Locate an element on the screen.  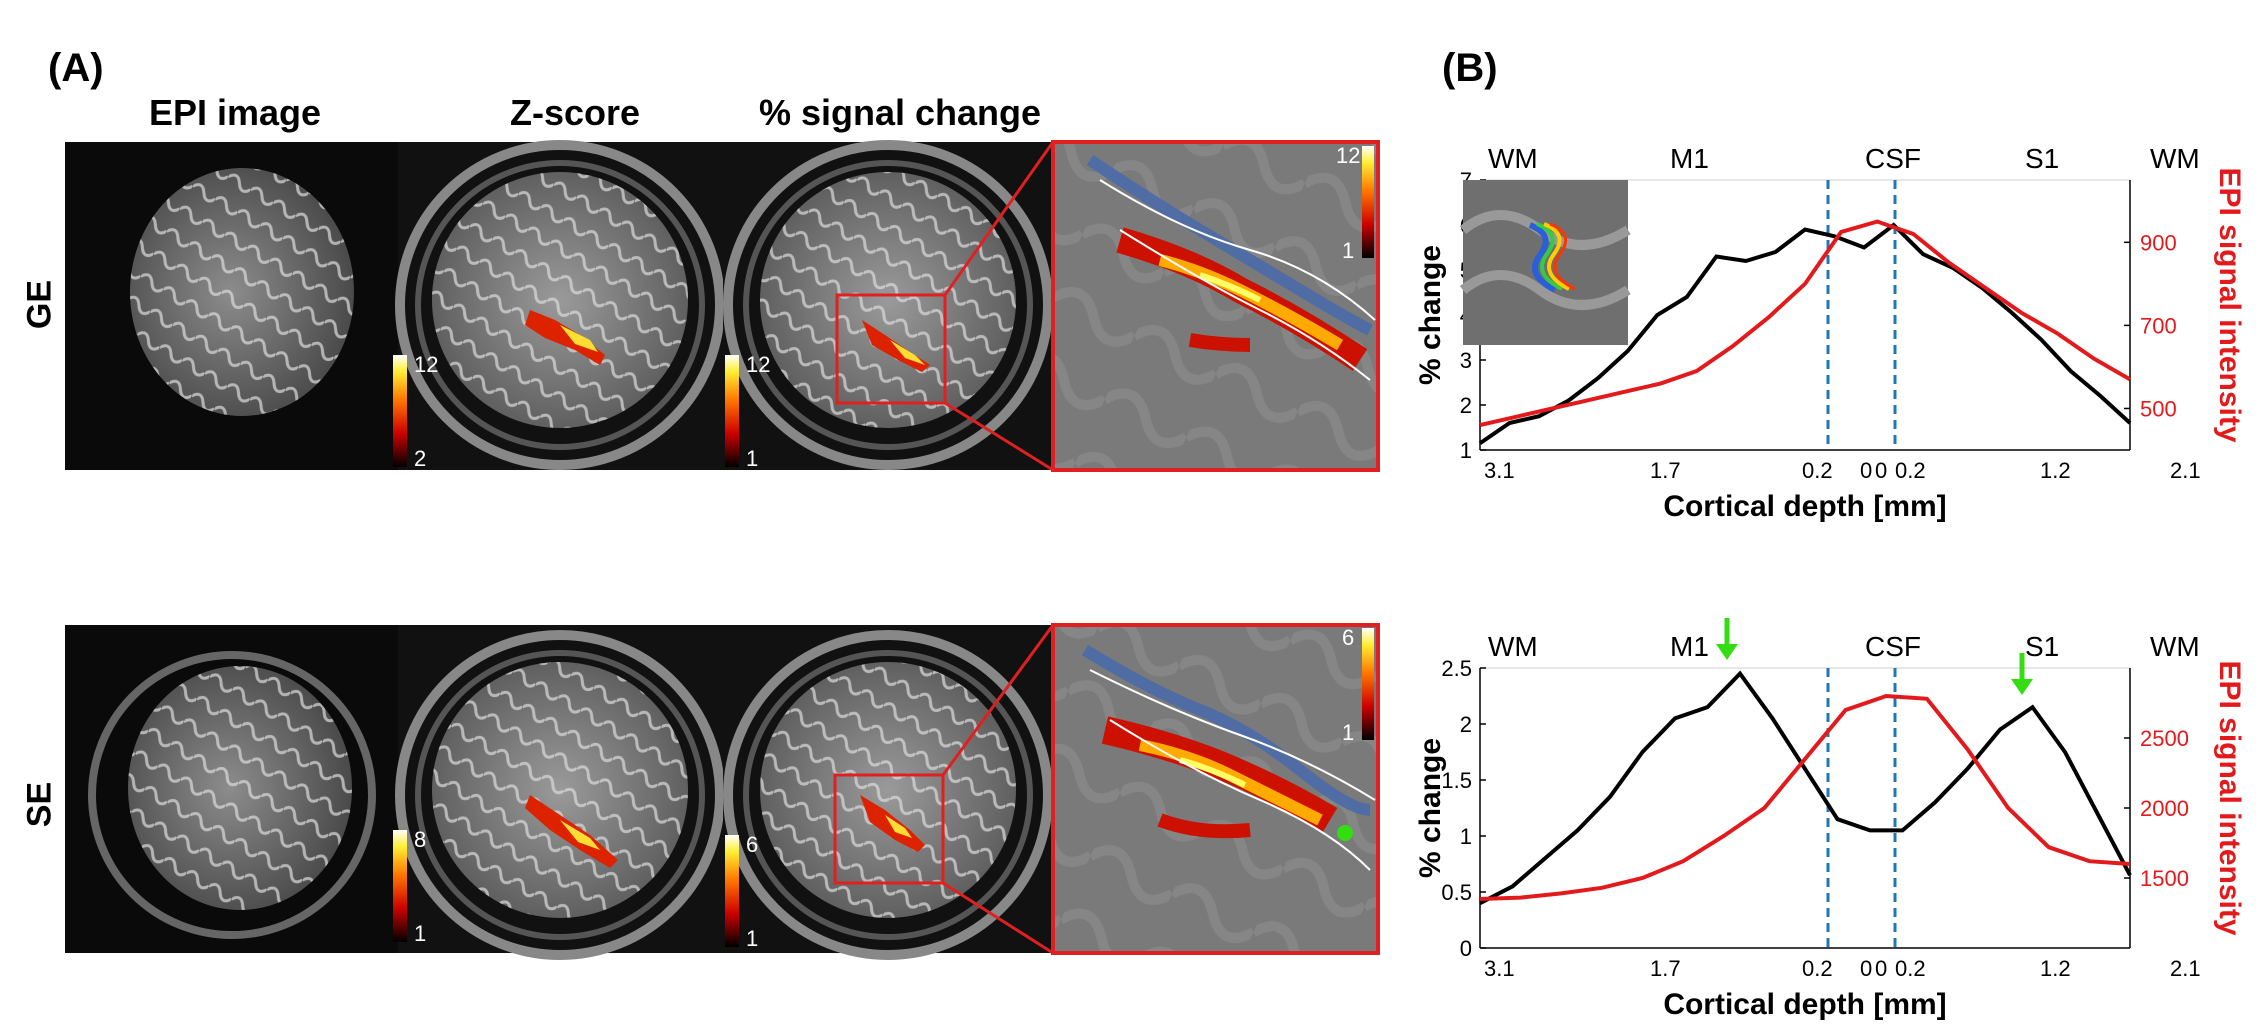
panel-b-label: (B) is located at coordinates (1470, 68).